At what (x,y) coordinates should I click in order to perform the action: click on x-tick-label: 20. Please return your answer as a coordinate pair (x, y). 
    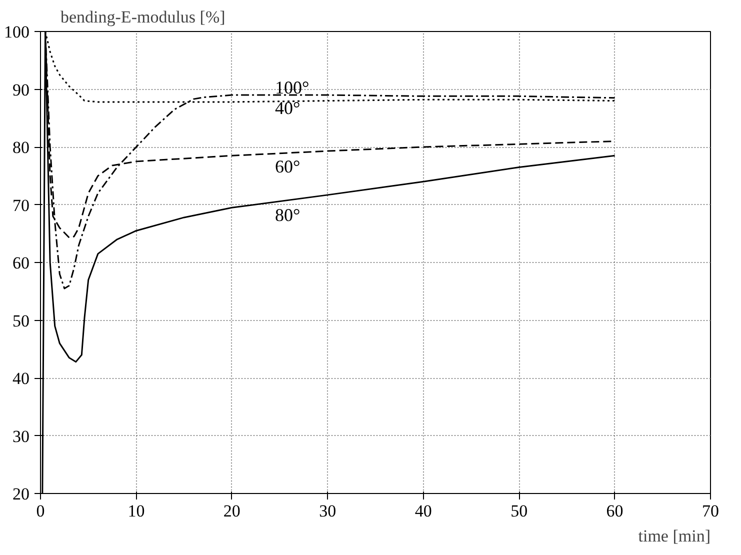
    Looking at the image, I should click on (231, 511).